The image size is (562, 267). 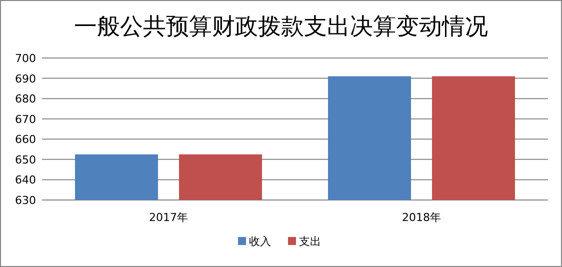 I want to click on legend-label: 支出, so click(x=310, y=241).